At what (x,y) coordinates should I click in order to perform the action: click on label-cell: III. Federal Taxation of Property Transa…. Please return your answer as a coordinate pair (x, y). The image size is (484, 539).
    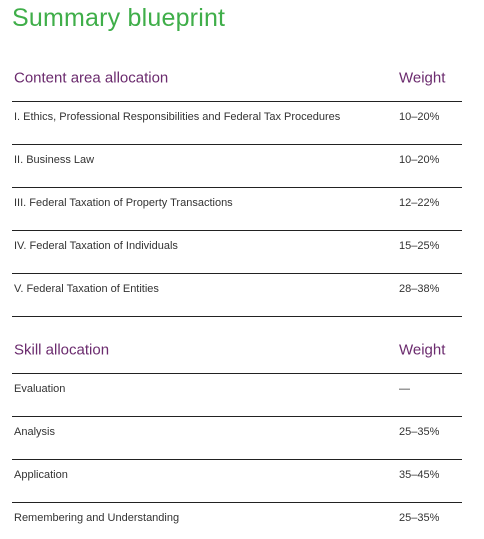
    Looking at the image, I should click on (123, 203).